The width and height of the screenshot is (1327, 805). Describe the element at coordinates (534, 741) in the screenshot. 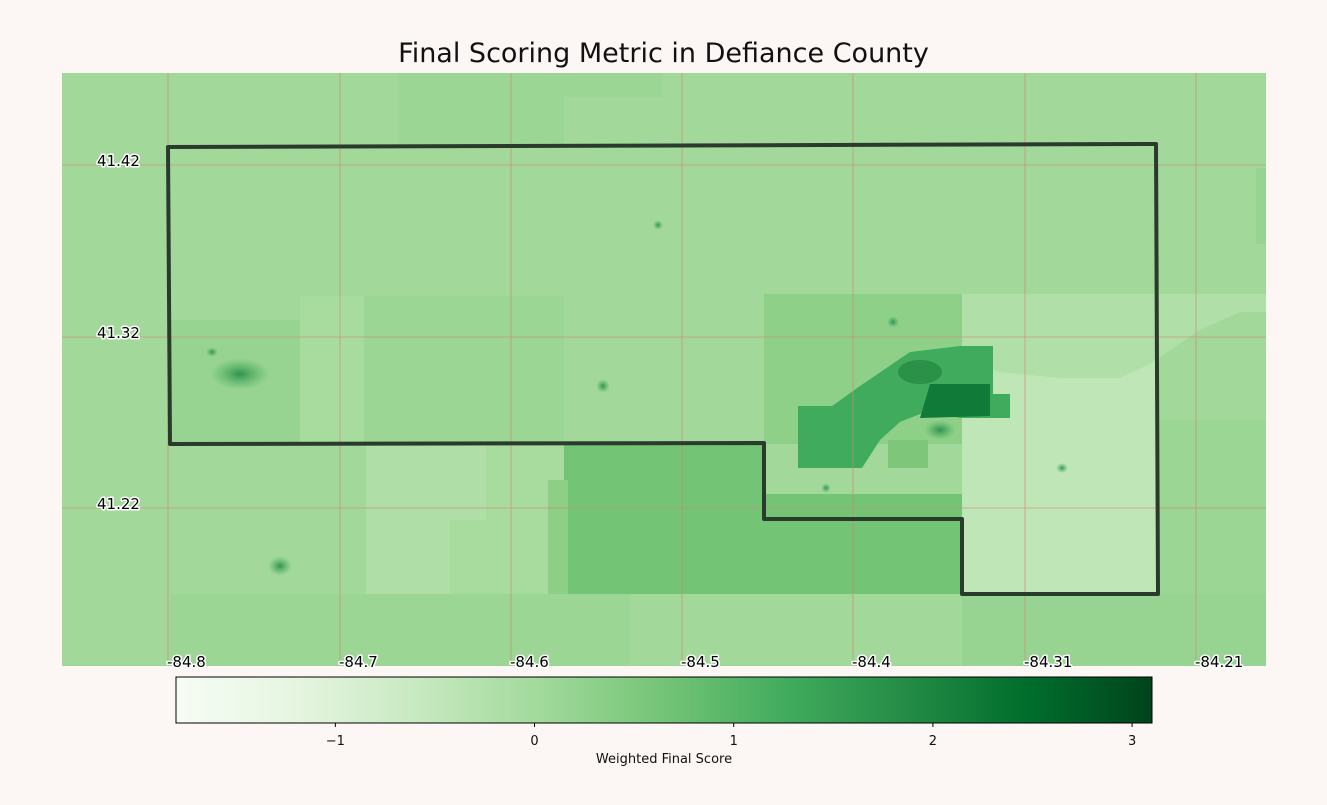

I see `colorbar-tick-label: 0` at that location.